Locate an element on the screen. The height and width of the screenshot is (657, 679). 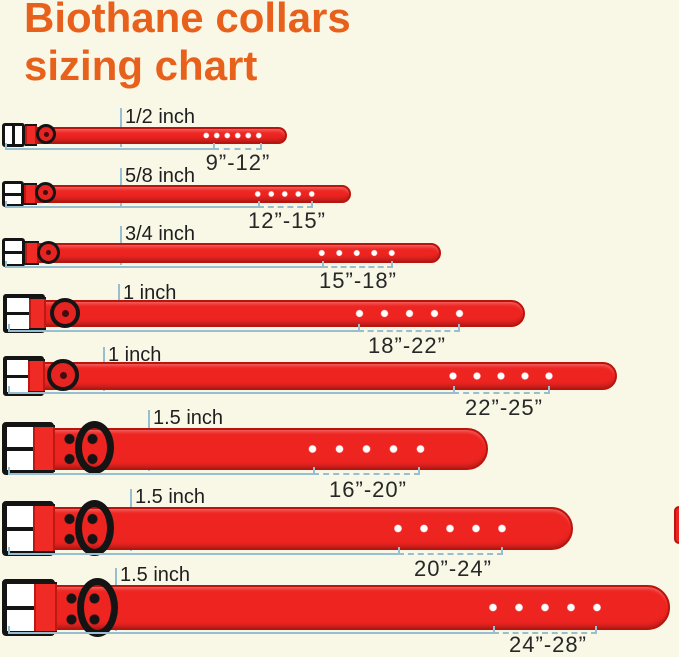
length-range-label: 15”-18” is located at coordinates (358, 280).